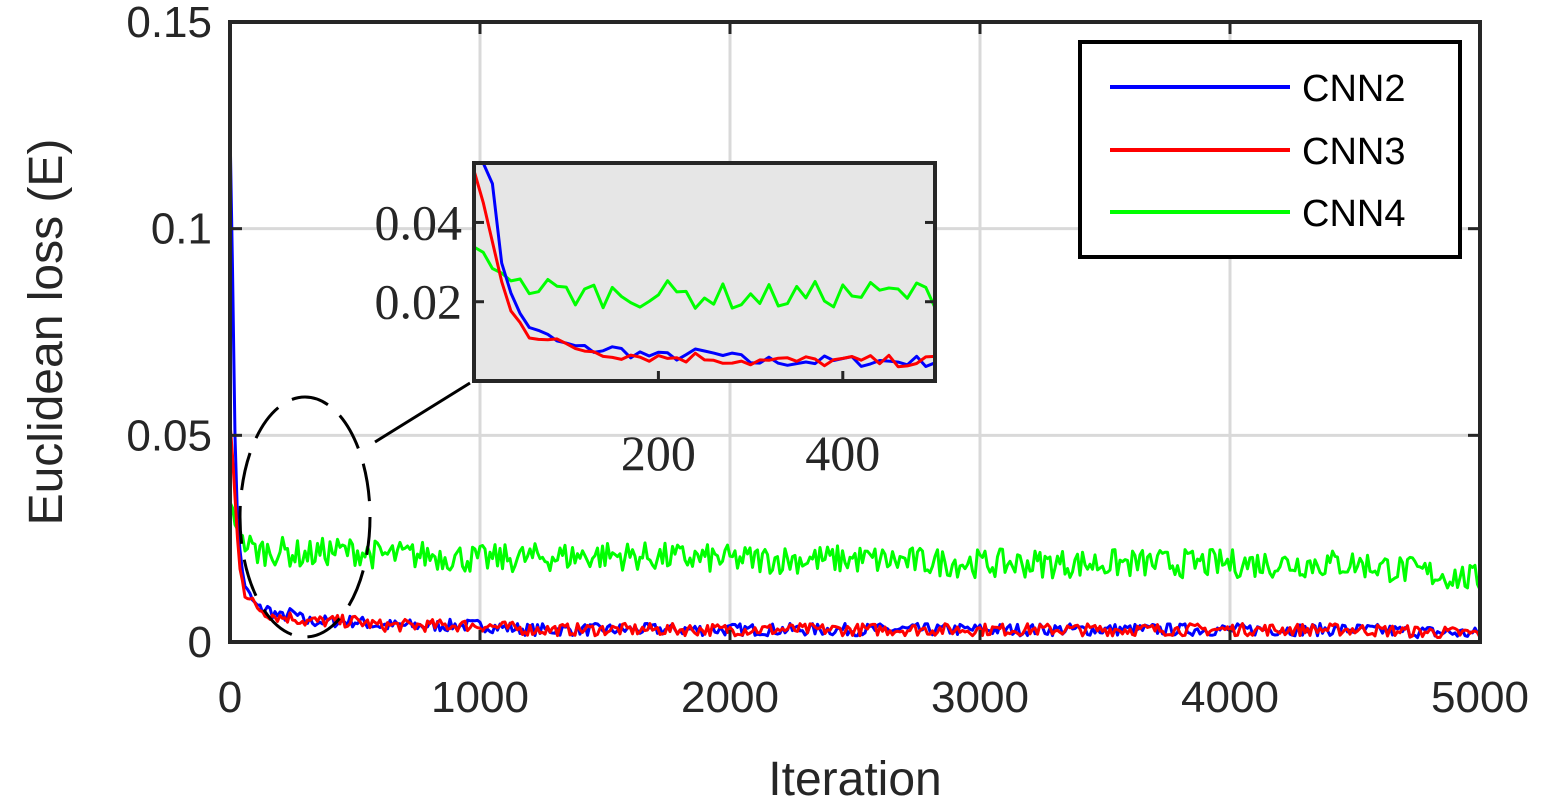 This screenshot has width=1543, height=812. Describe the element at coordinates (46, 332) in the screenshot. I see `y-axis-label: Euclidean loss (E)` at that location.